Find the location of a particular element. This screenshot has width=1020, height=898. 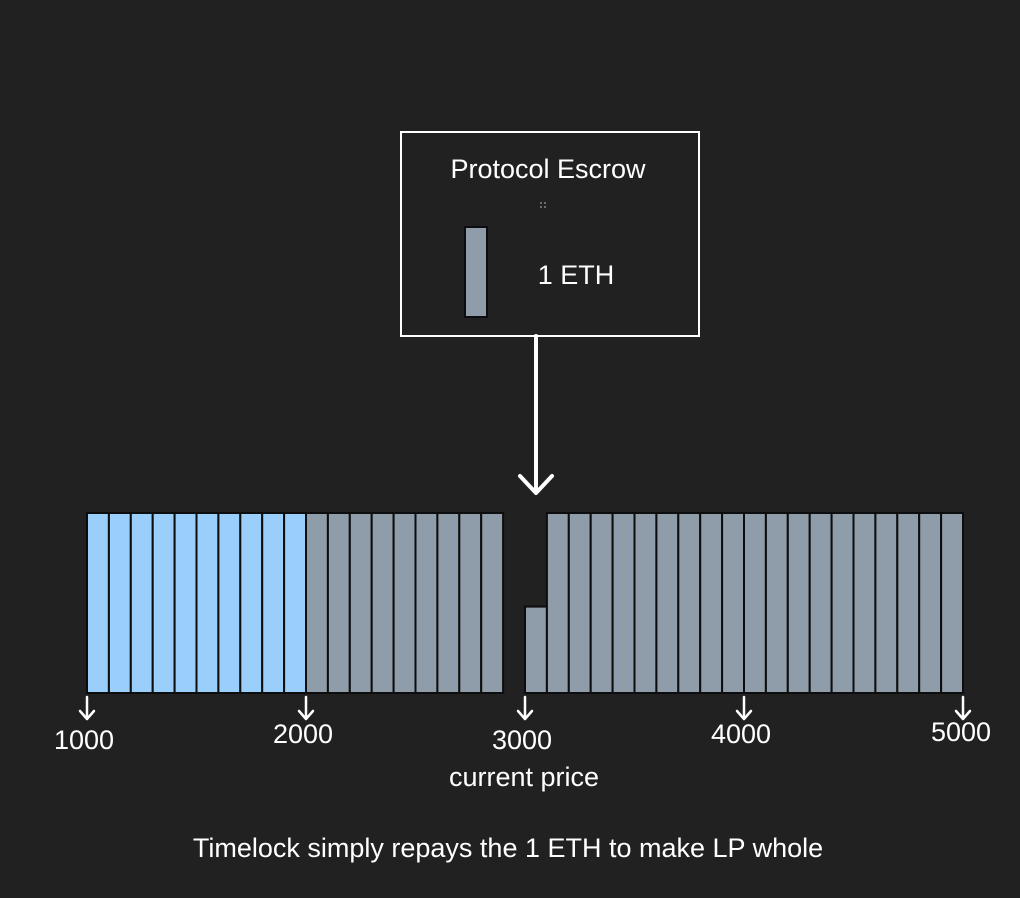

escrow-eth-token is located at coordinates (476, 272).